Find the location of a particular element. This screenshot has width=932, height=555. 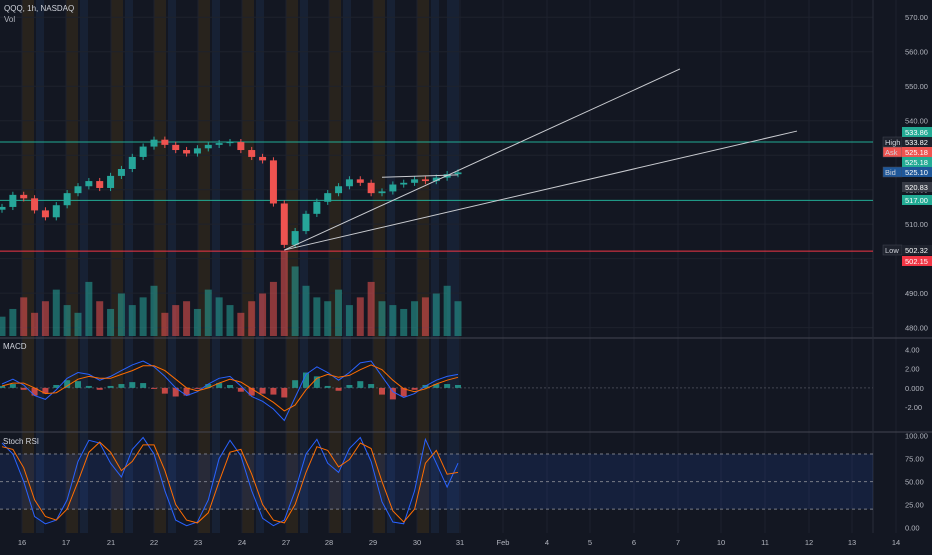

price-axis-tick: 570.00 is located at coordinates (916, 17).